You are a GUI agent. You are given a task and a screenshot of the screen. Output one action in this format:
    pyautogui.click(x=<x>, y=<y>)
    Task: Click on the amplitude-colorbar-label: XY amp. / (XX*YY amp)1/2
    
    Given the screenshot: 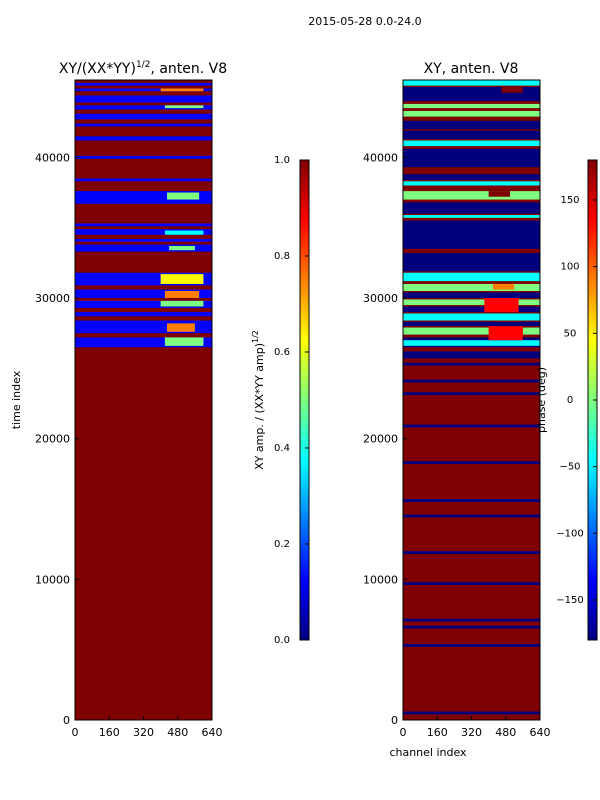 What is the action you would take?
    pyautogui.click(x=258, y=400)
    